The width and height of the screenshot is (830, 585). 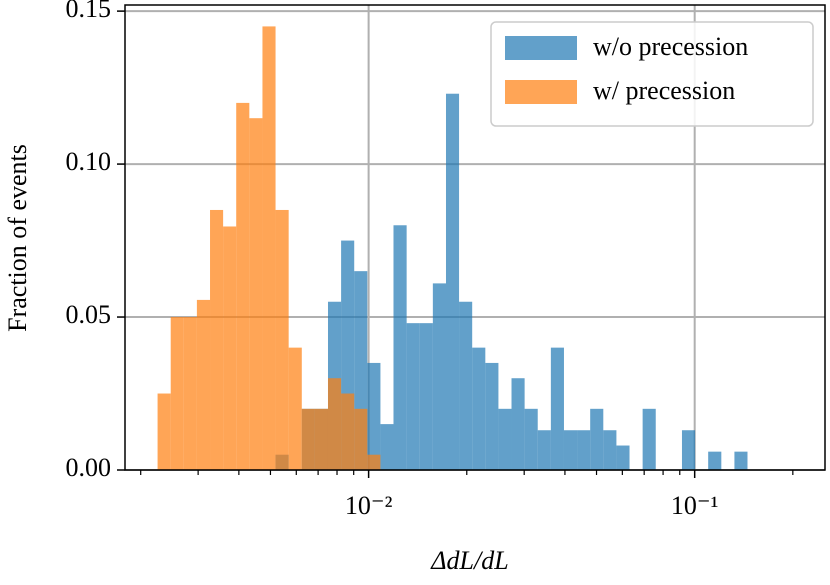 I want to click on y-tick-label: 0.10, so click(x=89, y=161).